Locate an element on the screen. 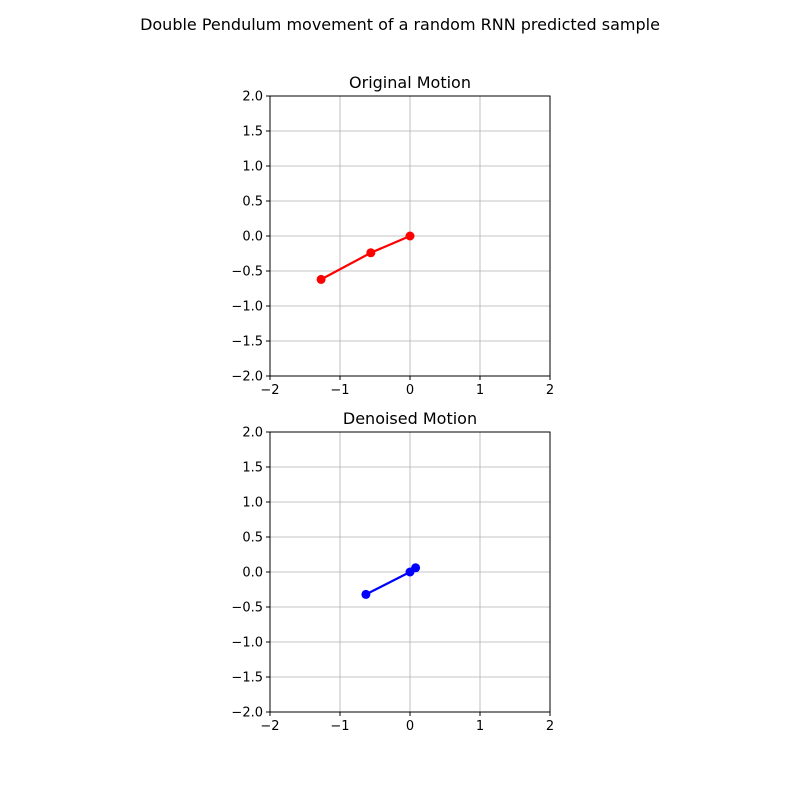 The image size is (800, 800). pendulum-rod-line is located at coordinates (366, 257).